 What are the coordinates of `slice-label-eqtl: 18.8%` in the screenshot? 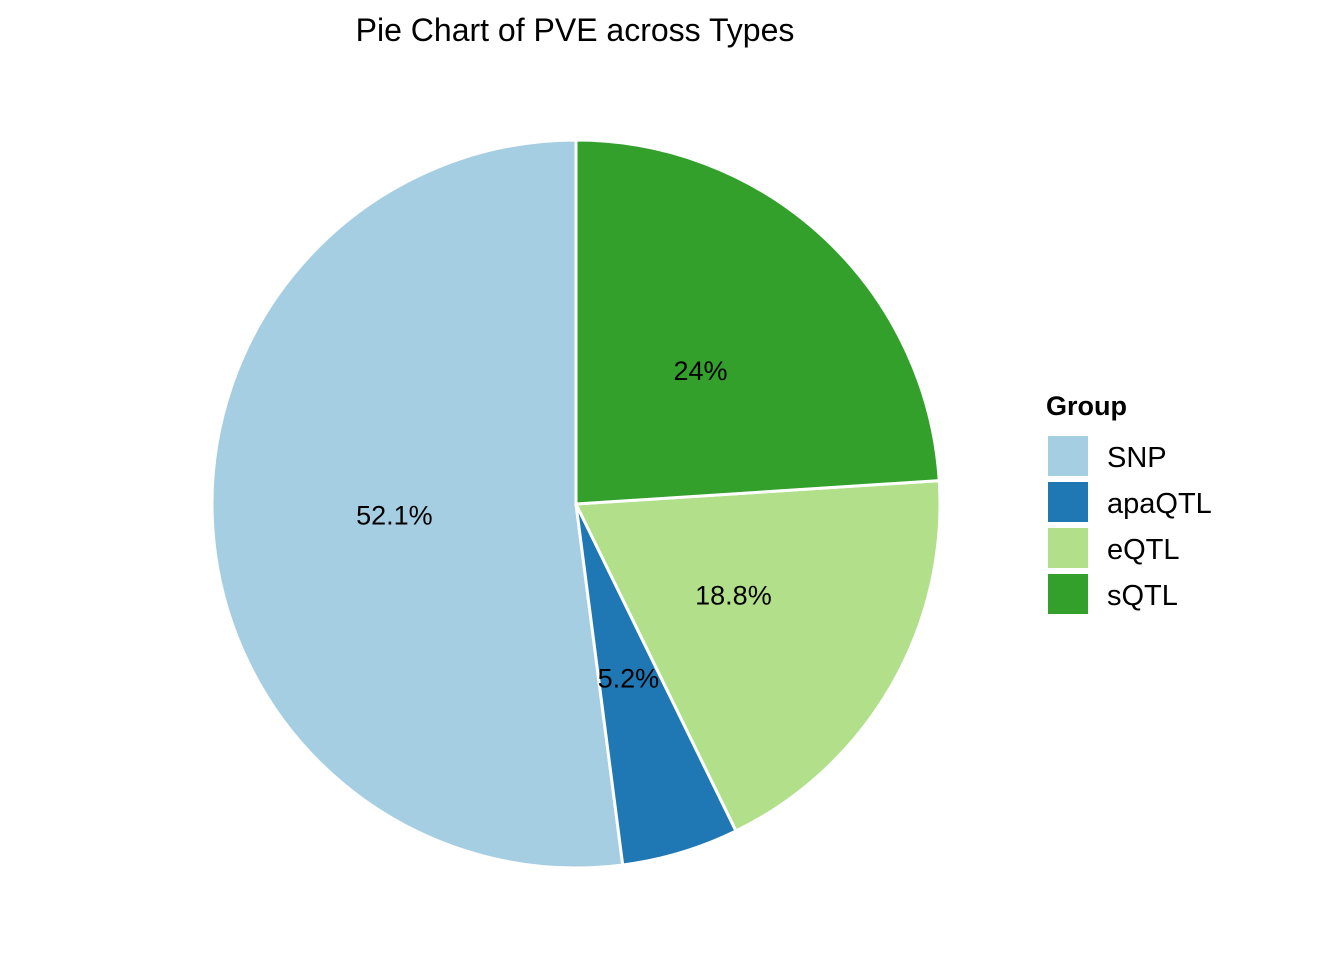 It's located at (733, 595).